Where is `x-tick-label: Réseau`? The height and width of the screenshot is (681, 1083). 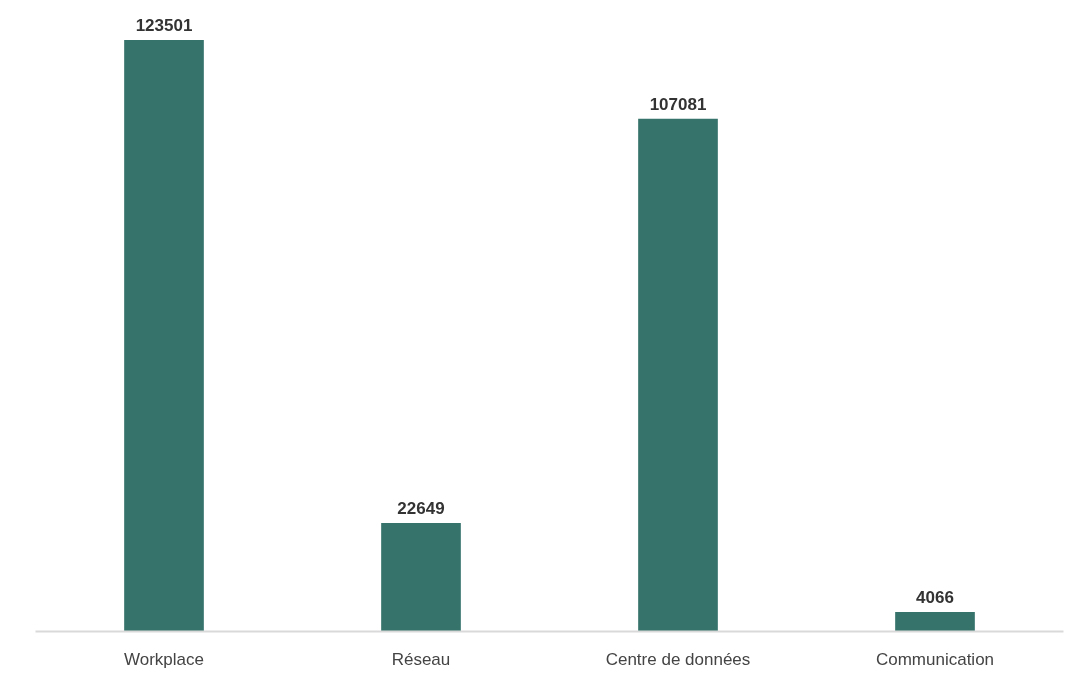 x-tick-label: Réseau is located at coordinates (421, 659).